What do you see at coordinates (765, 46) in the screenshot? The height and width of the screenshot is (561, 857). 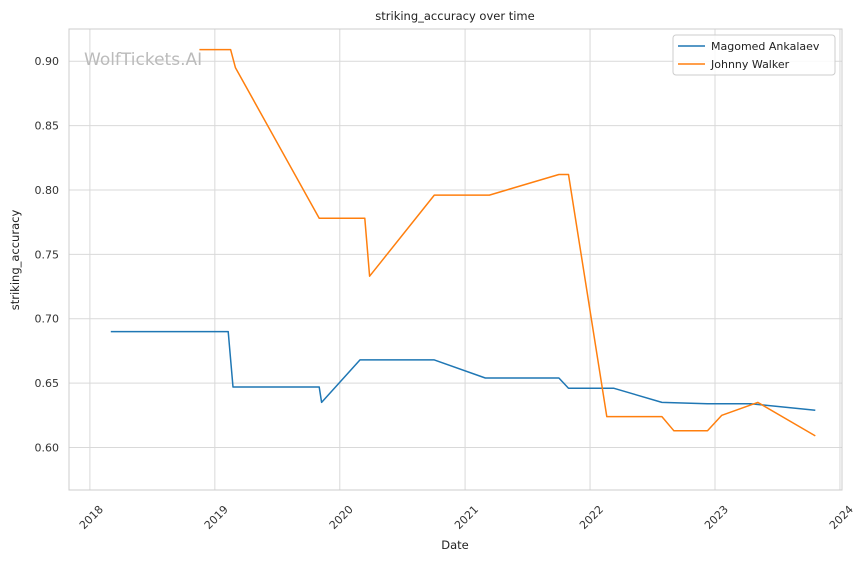 I see `legend-label-ankalaev: Magomed Ankalaev` at bounding box center [765, 46].